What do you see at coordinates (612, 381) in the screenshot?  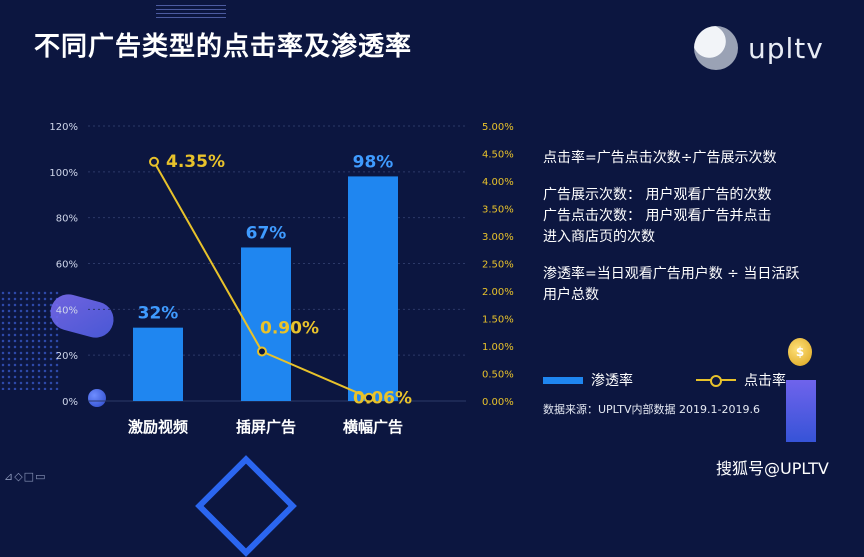 I see `legend-bar-label: 渗透率` at bounding box center [612, 381].